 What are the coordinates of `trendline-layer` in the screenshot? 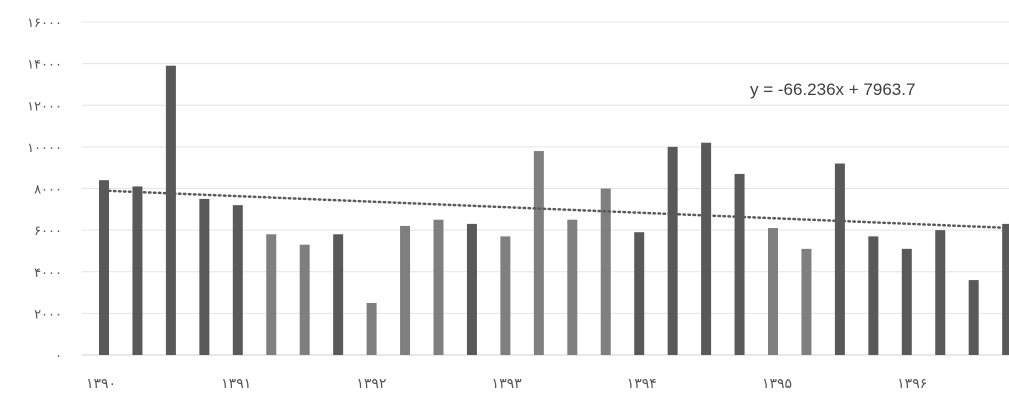 It's located at (555, 209).